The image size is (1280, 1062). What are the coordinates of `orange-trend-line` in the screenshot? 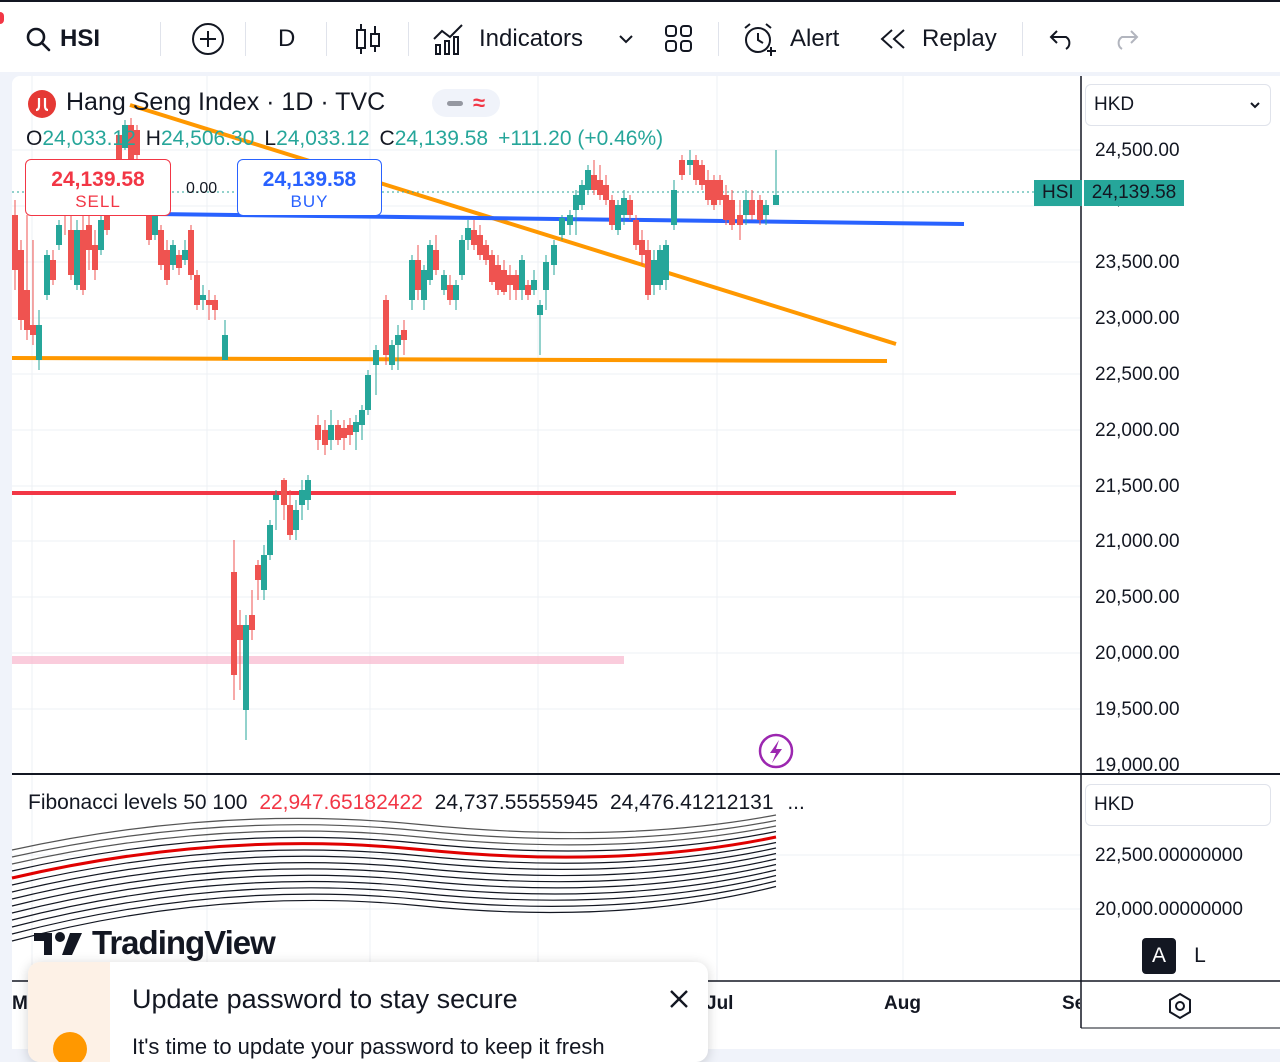 It's located at (513, 224).